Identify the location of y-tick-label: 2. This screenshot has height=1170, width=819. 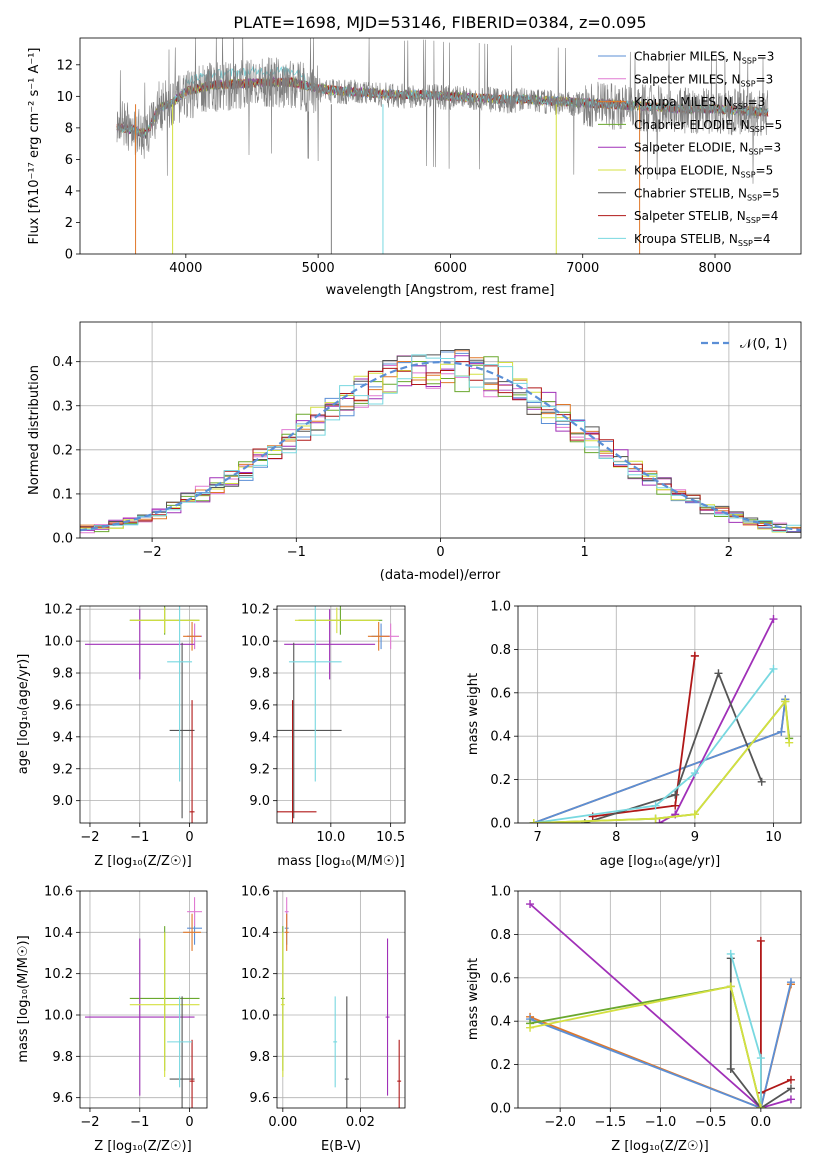
(69, 223).